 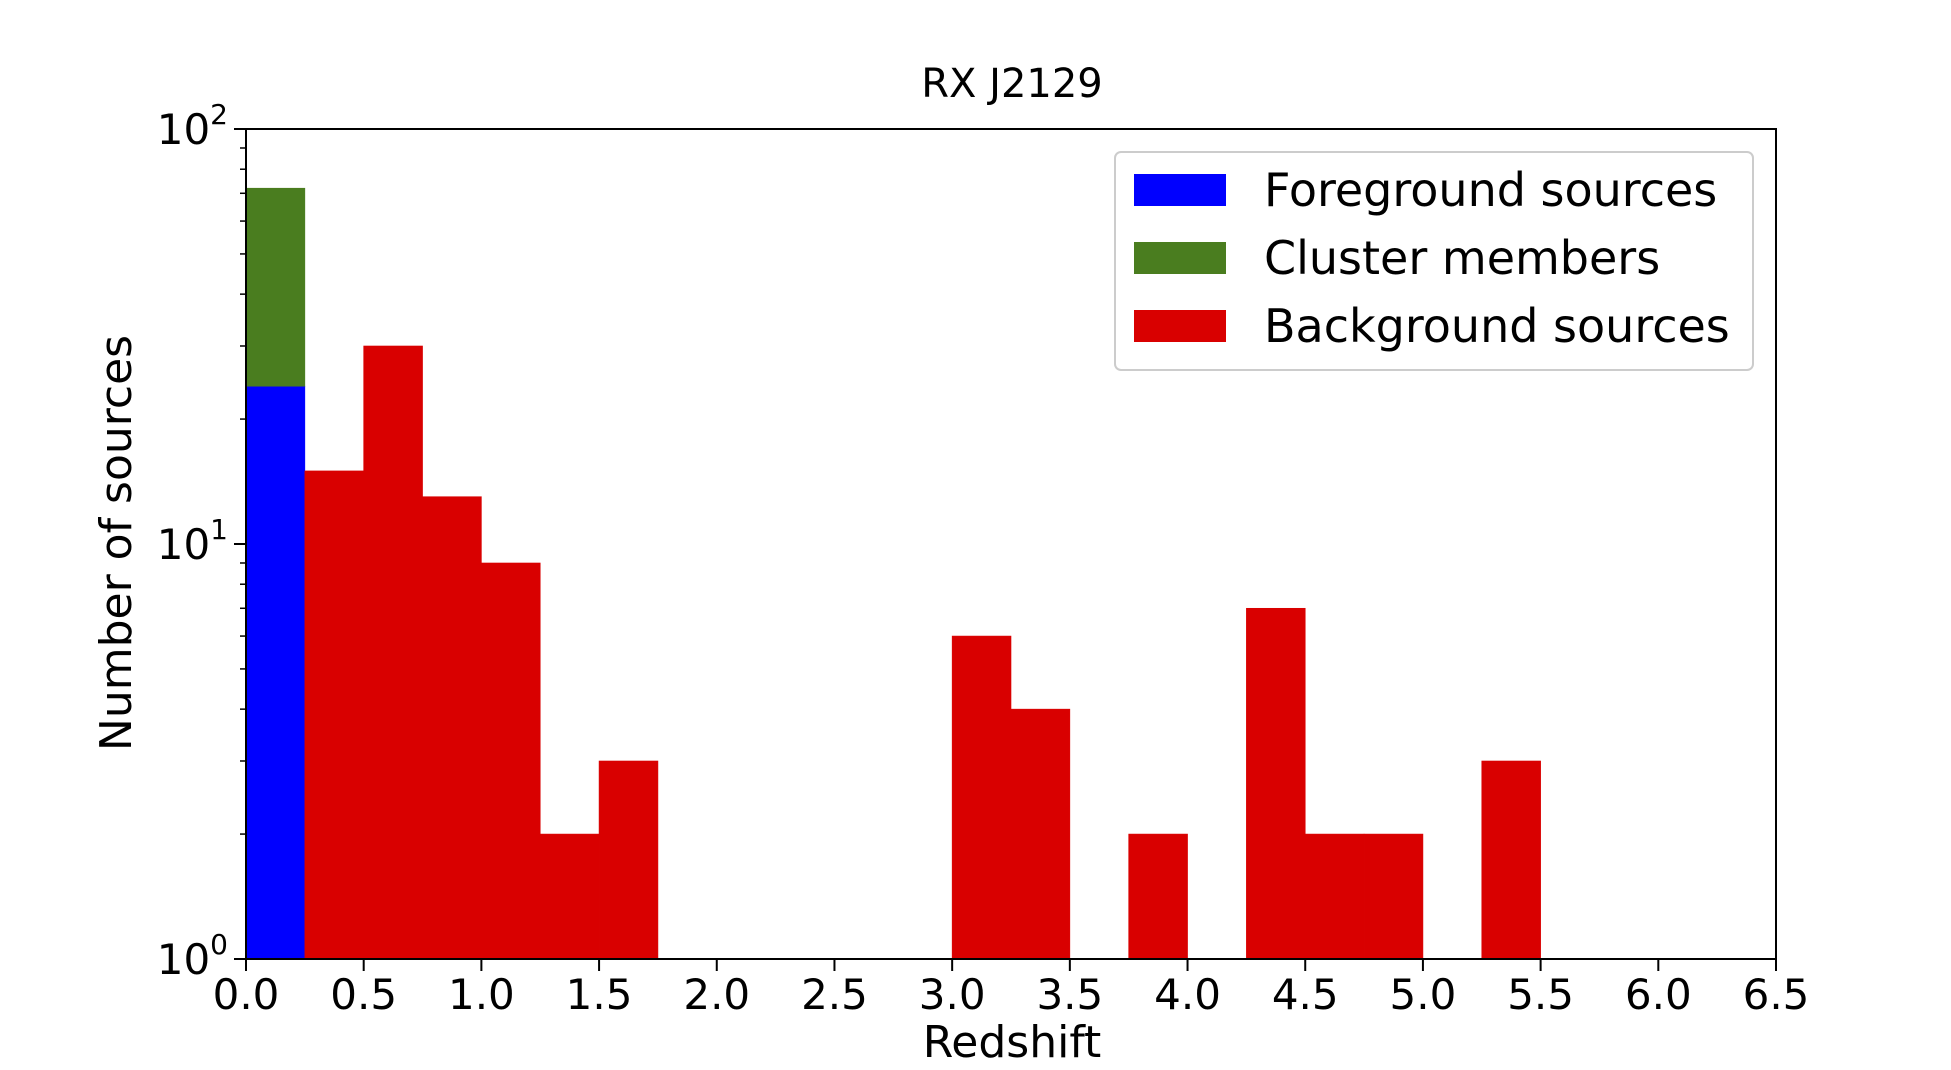 I want to click on legend-label-2: Background sources, so click(x=1497, y=326).